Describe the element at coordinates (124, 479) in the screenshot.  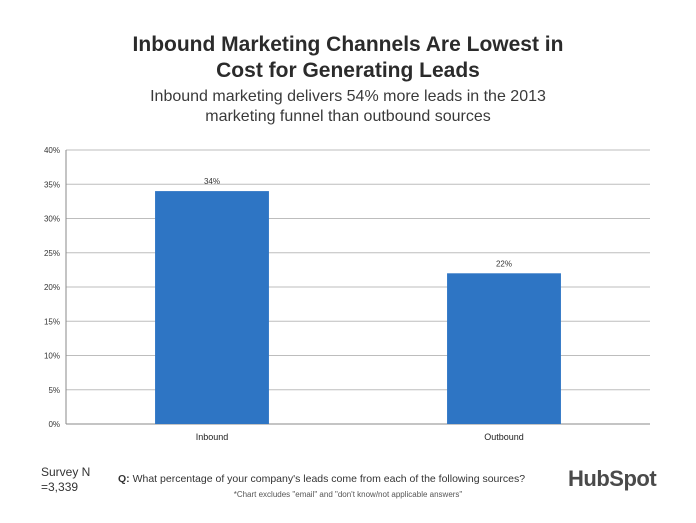
I see `question-prefix: Q:` at that location.